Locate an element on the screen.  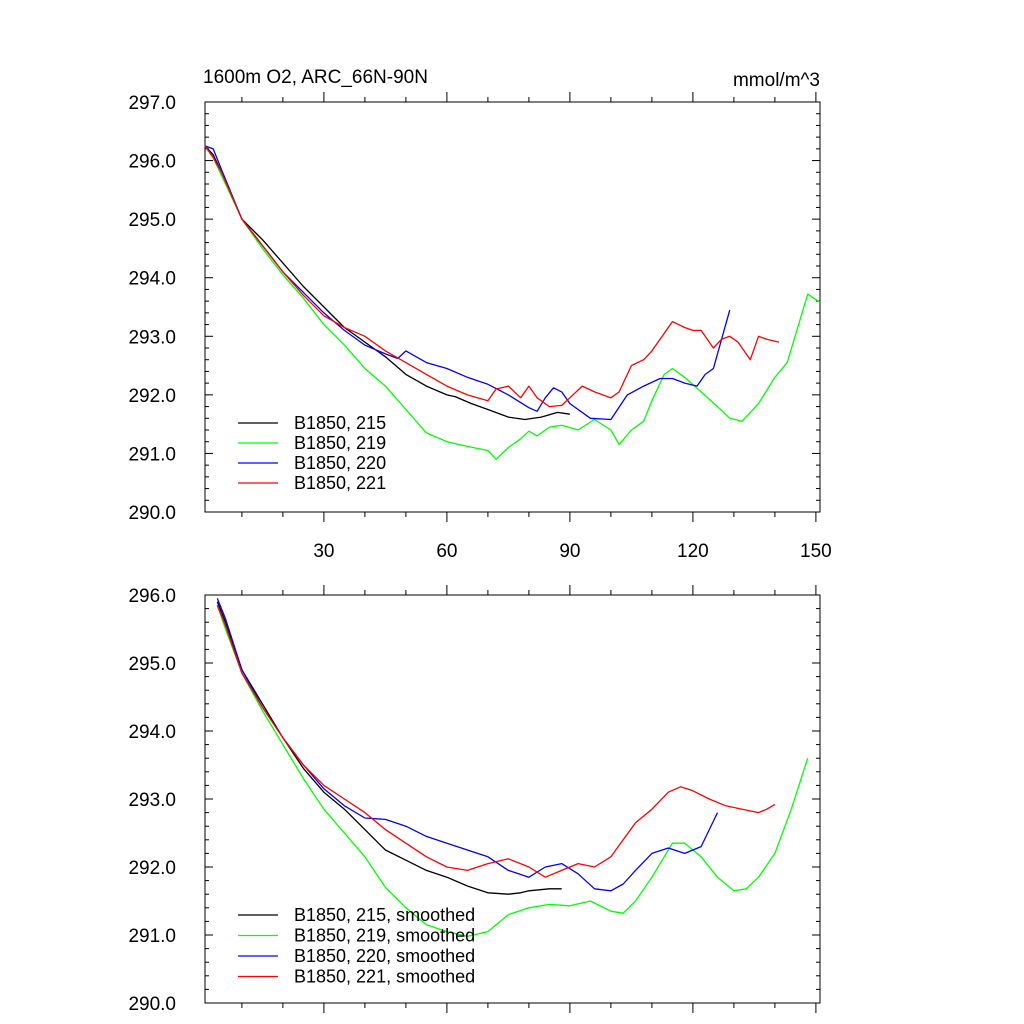
x-tick-label: 150 is located at coordinates (816, 551).